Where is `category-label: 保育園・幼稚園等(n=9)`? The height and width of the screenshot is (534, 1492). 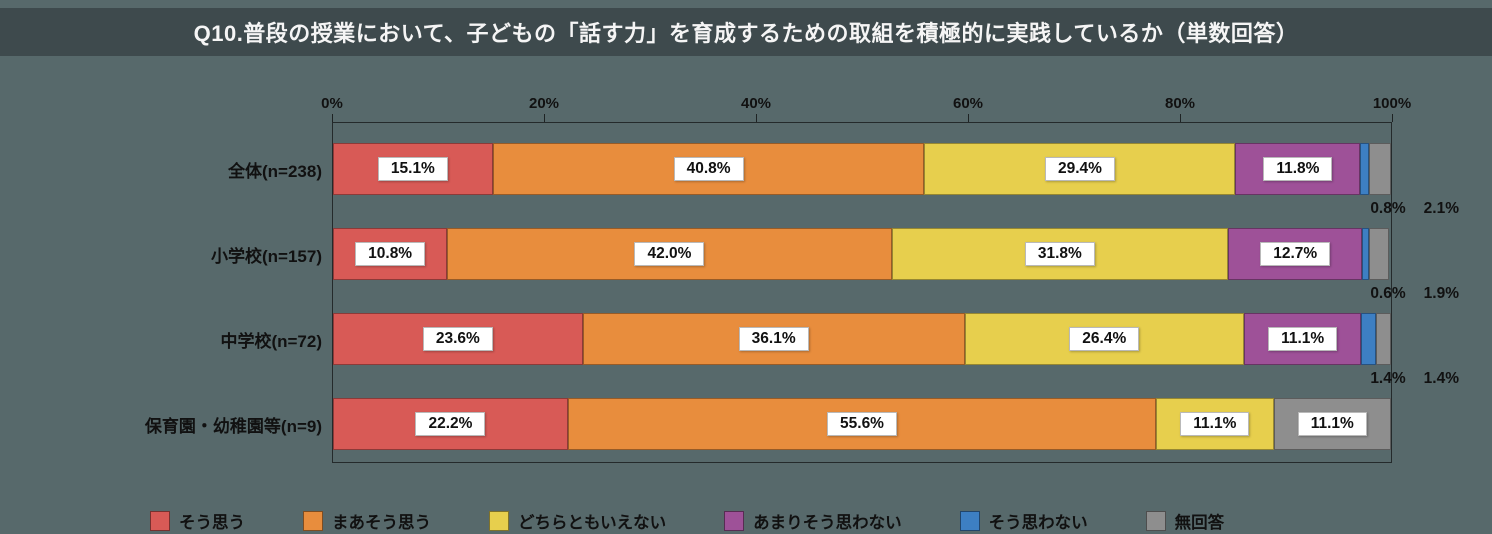 category-label: 保育園・幼稚園等(n=9) is located at coordinates (233, 426).